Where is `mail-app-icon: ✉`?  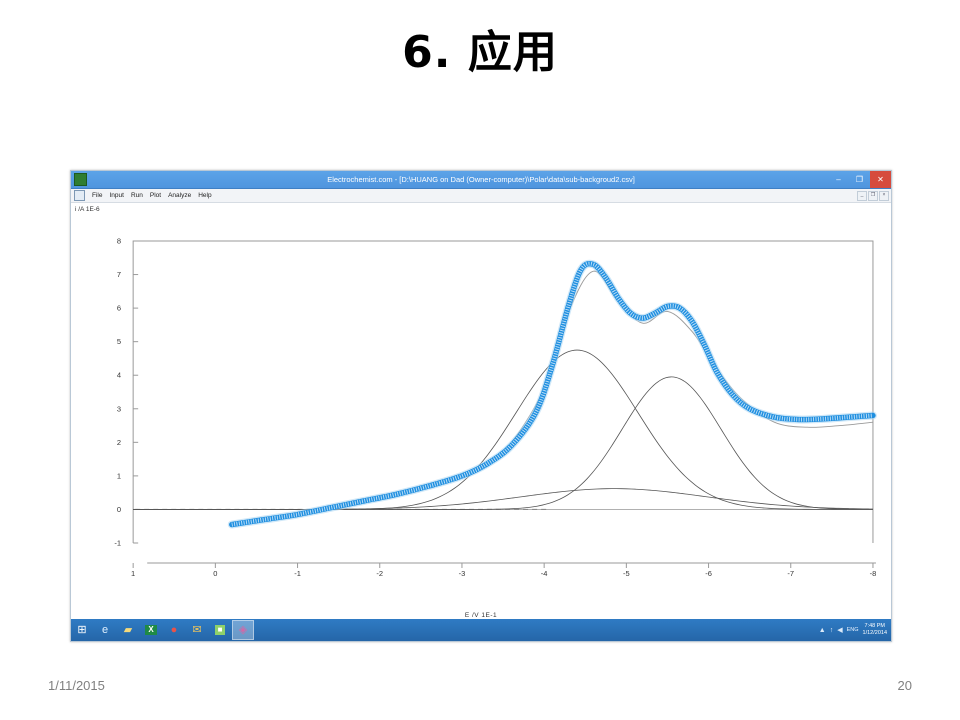 mail-app-icon: ✉ is located at coordinates (197, 630).